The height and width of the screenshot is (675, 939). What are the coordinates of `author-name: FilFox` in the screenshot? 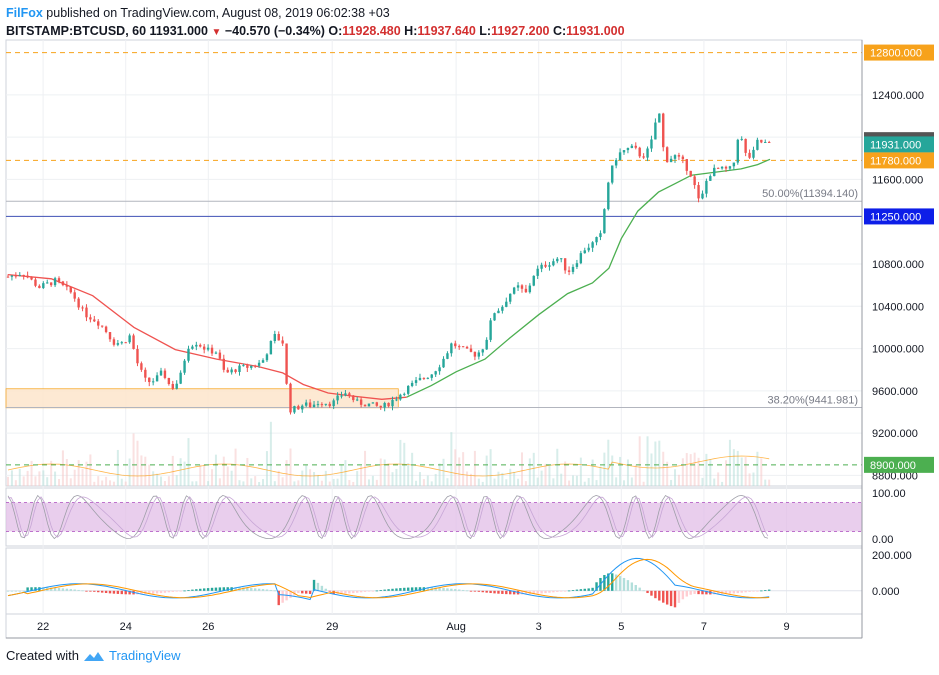 It's located at (24, 13).